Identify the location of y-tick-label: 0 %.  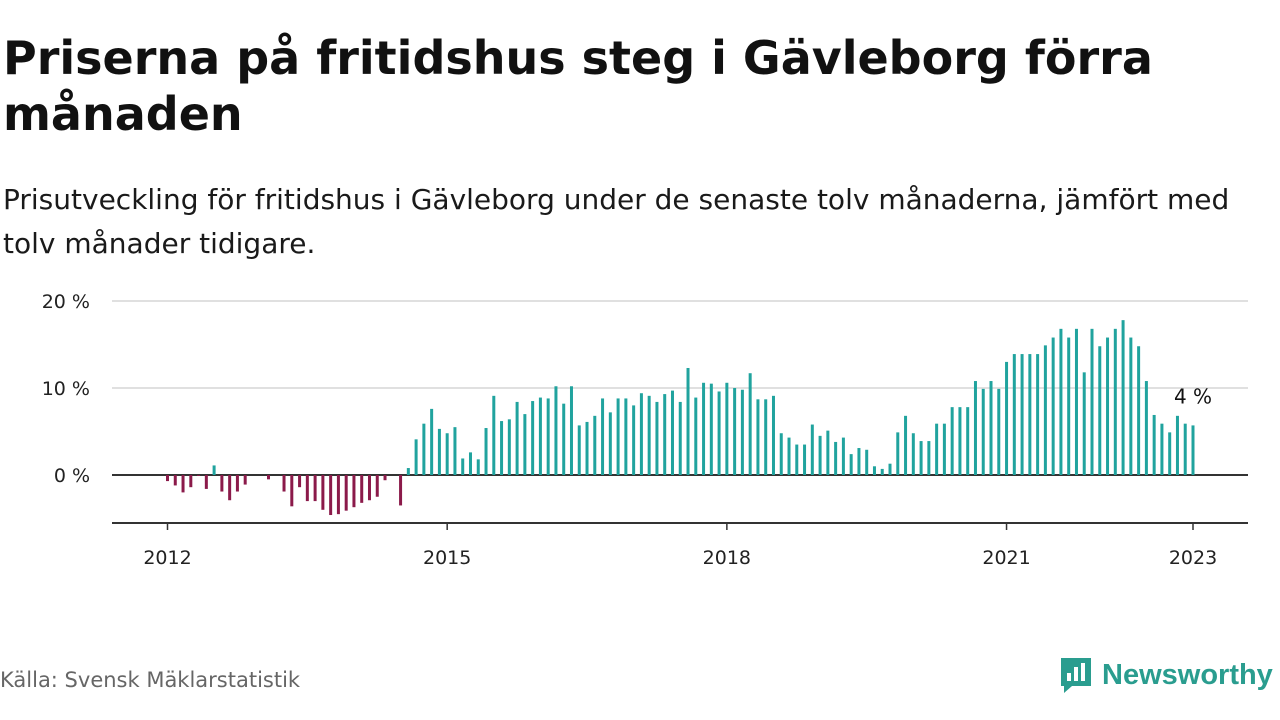
(72, 476).